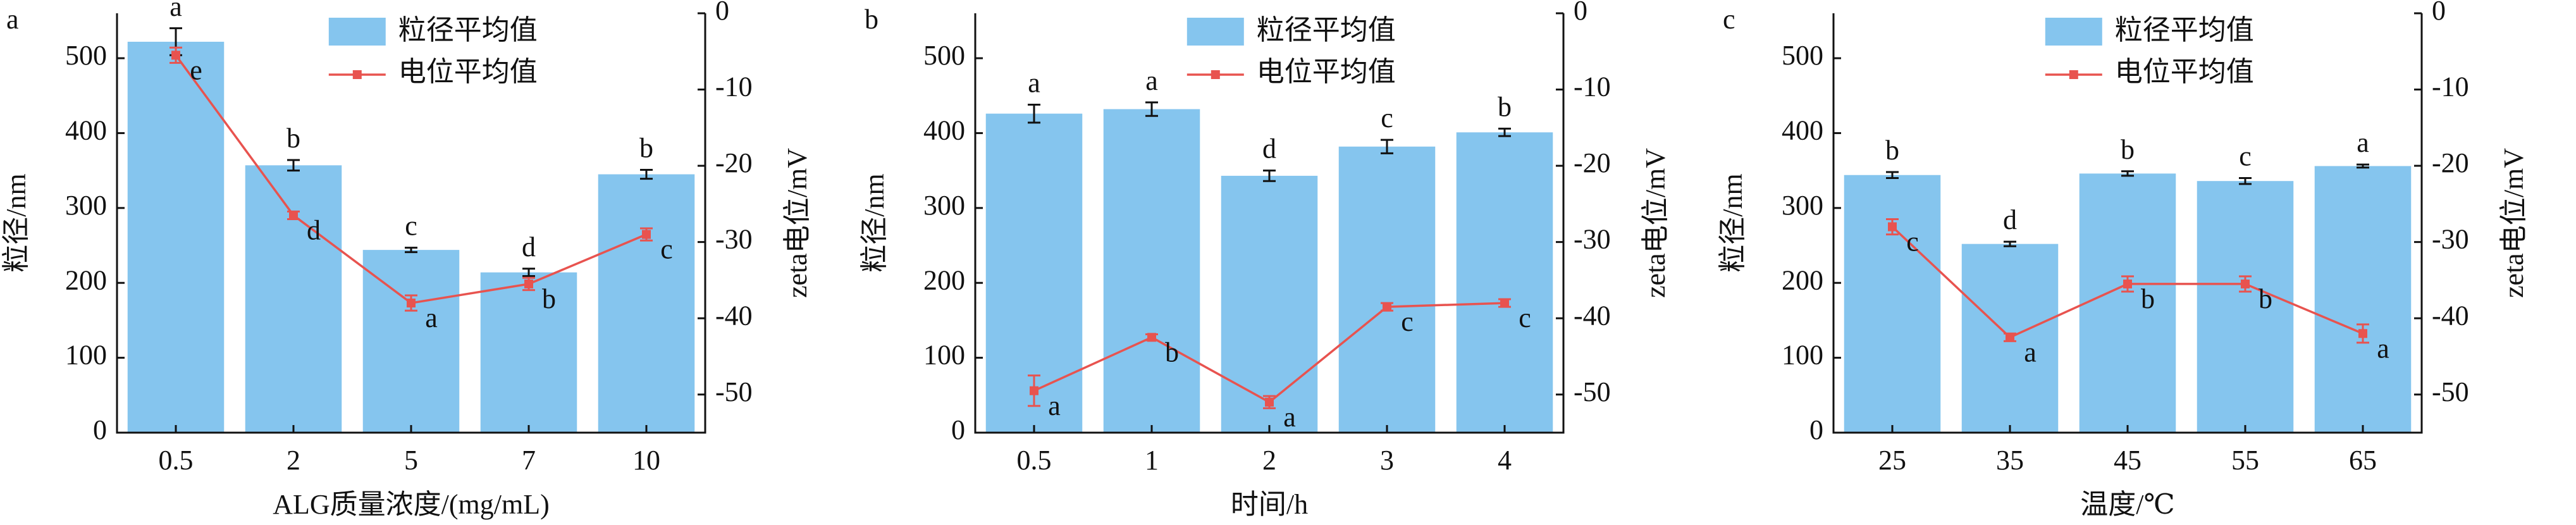 Image resolution: width=2576 pixels, height=525 pixels. I want to click on x-tick-label: 55, so click(2245, 460).